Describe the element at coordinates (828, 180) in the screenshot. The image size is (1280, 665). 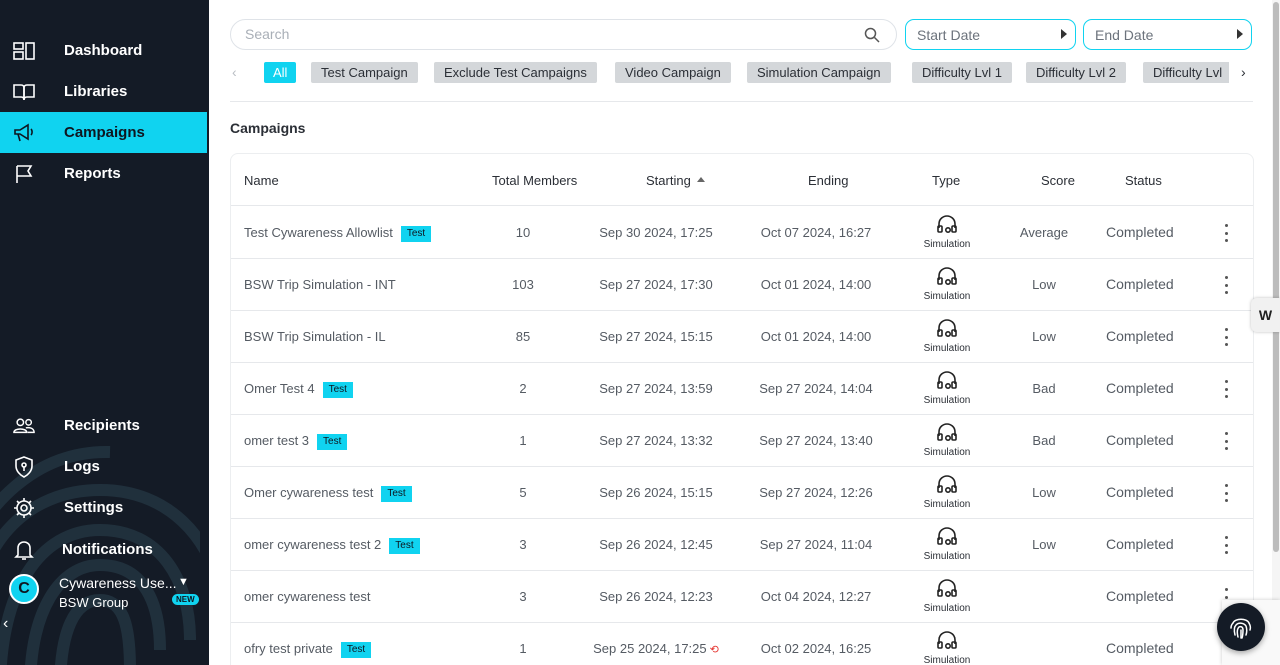
I see `col-ending: Ending` at that location.